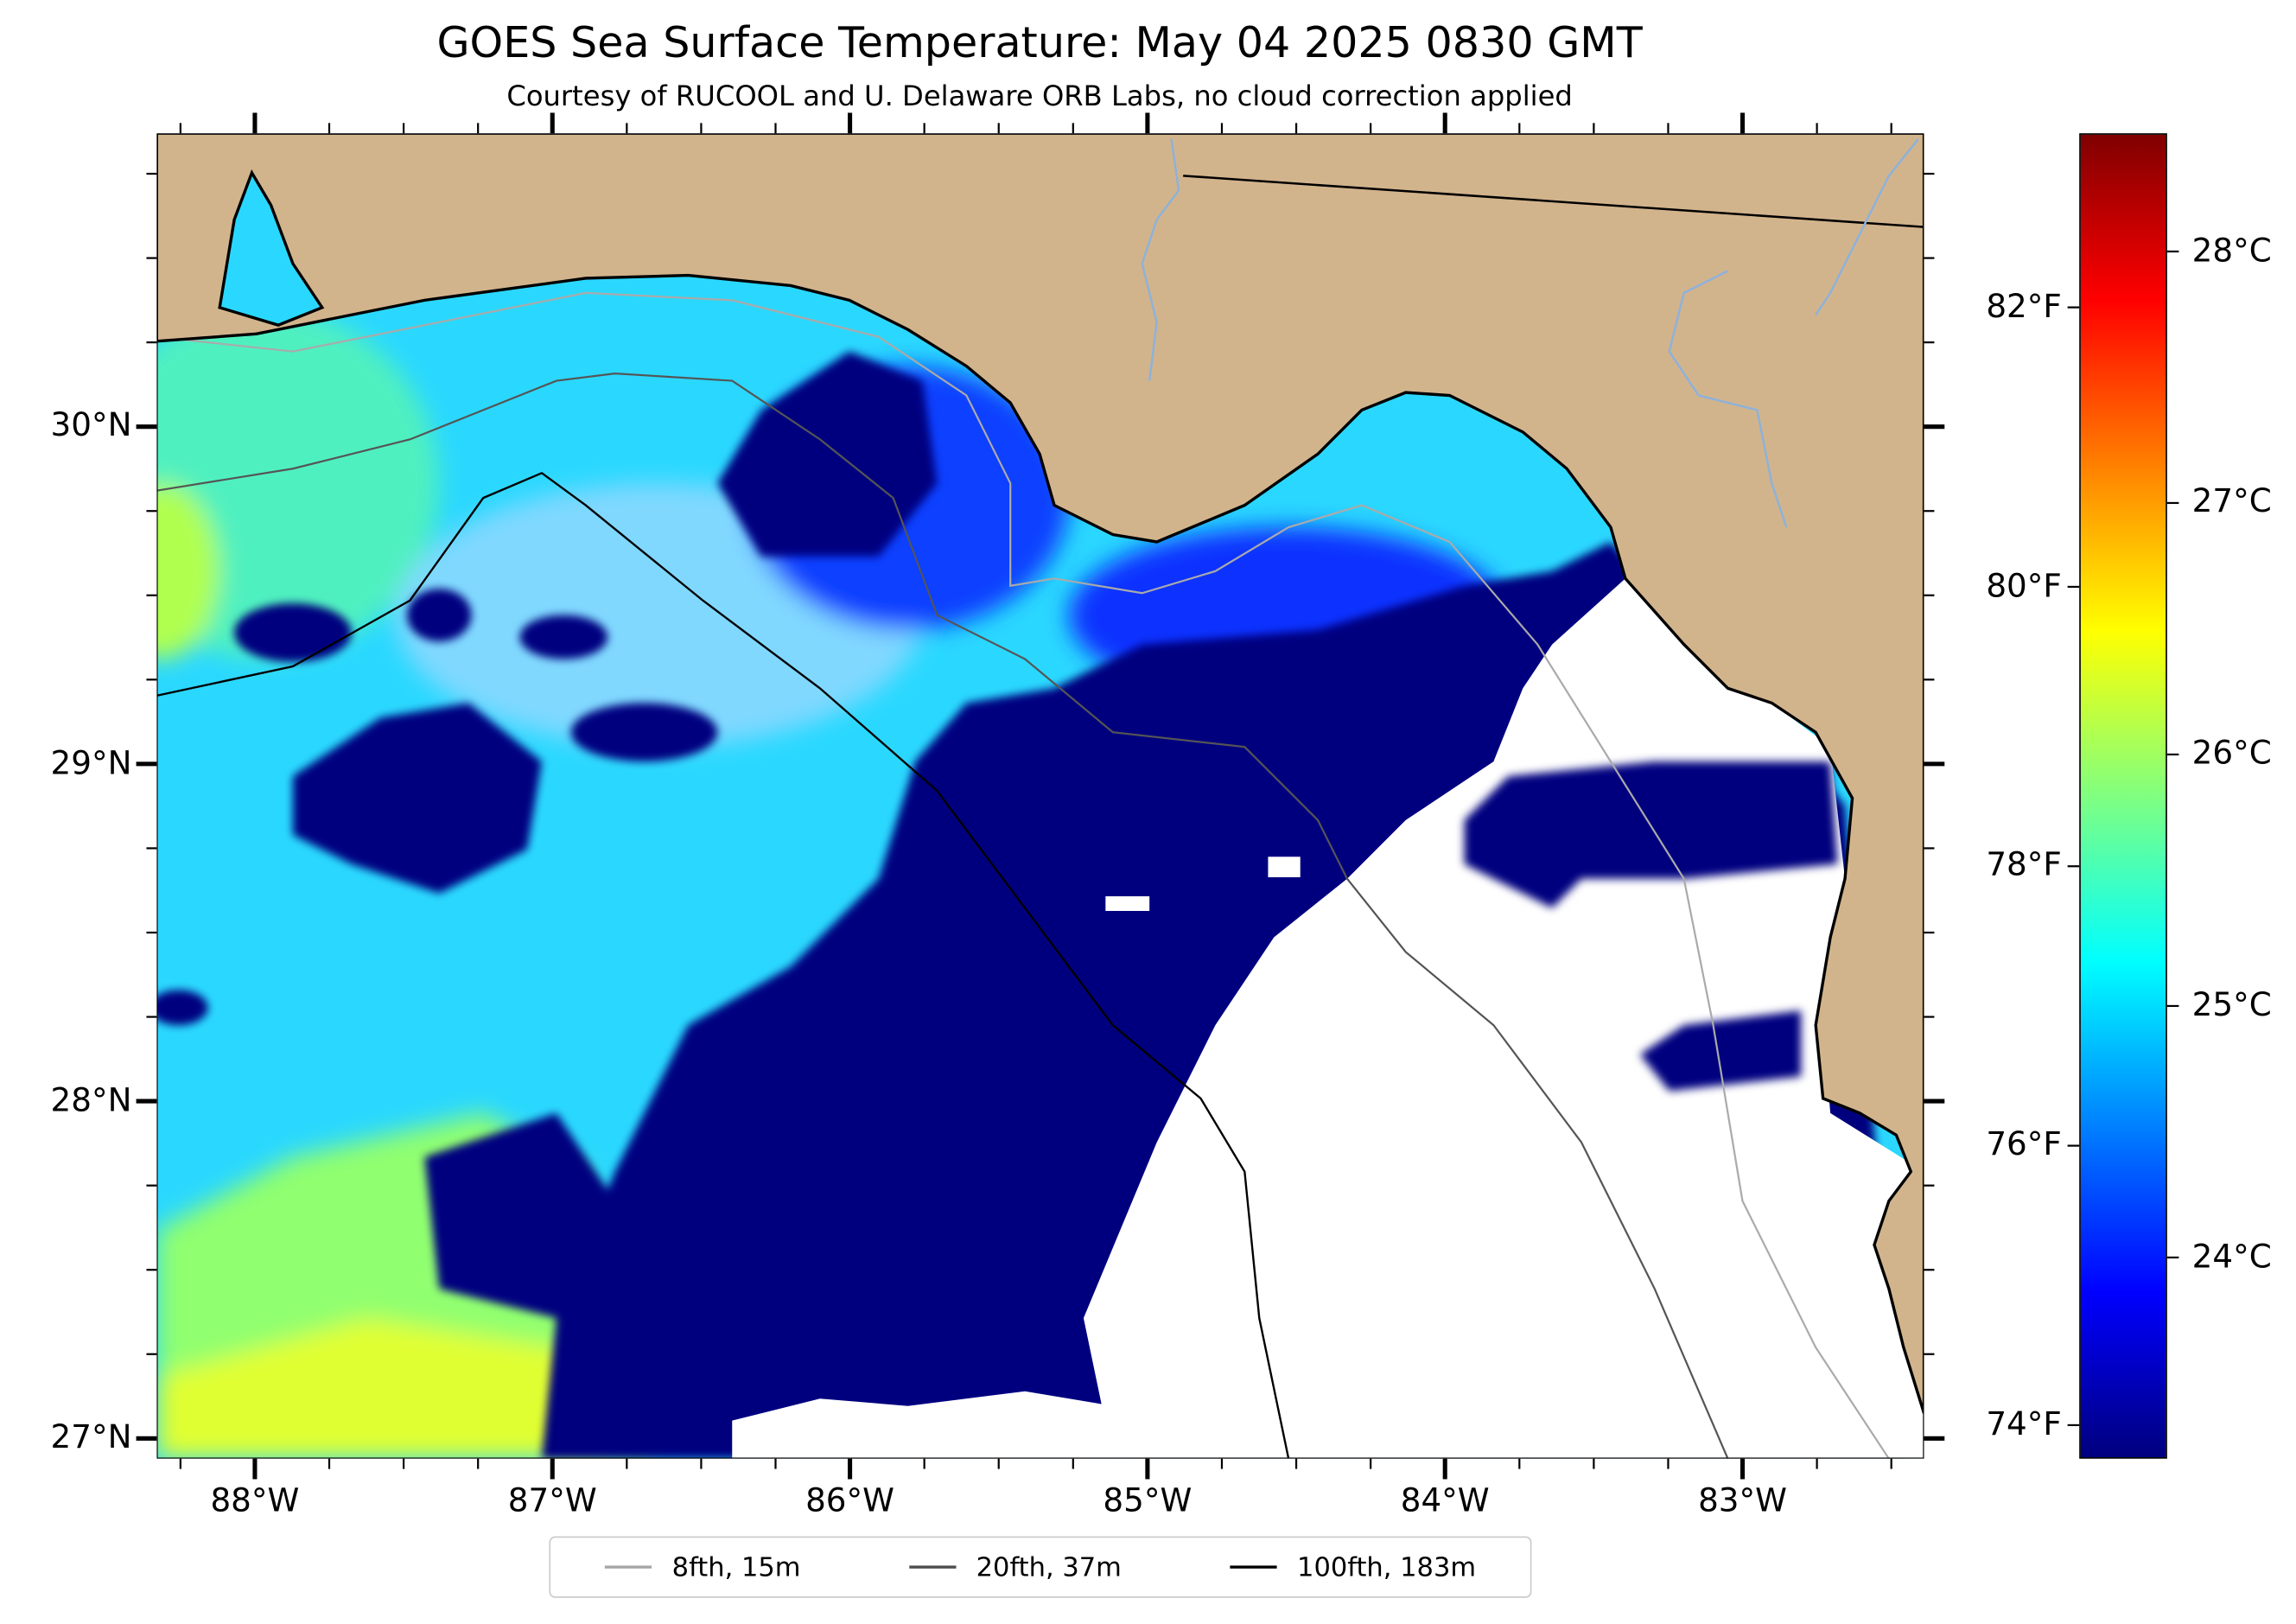  What do you see at coordinates (2123, 796) in the screenshot?
I see `colorbar` at bounding box center [2123, 796].